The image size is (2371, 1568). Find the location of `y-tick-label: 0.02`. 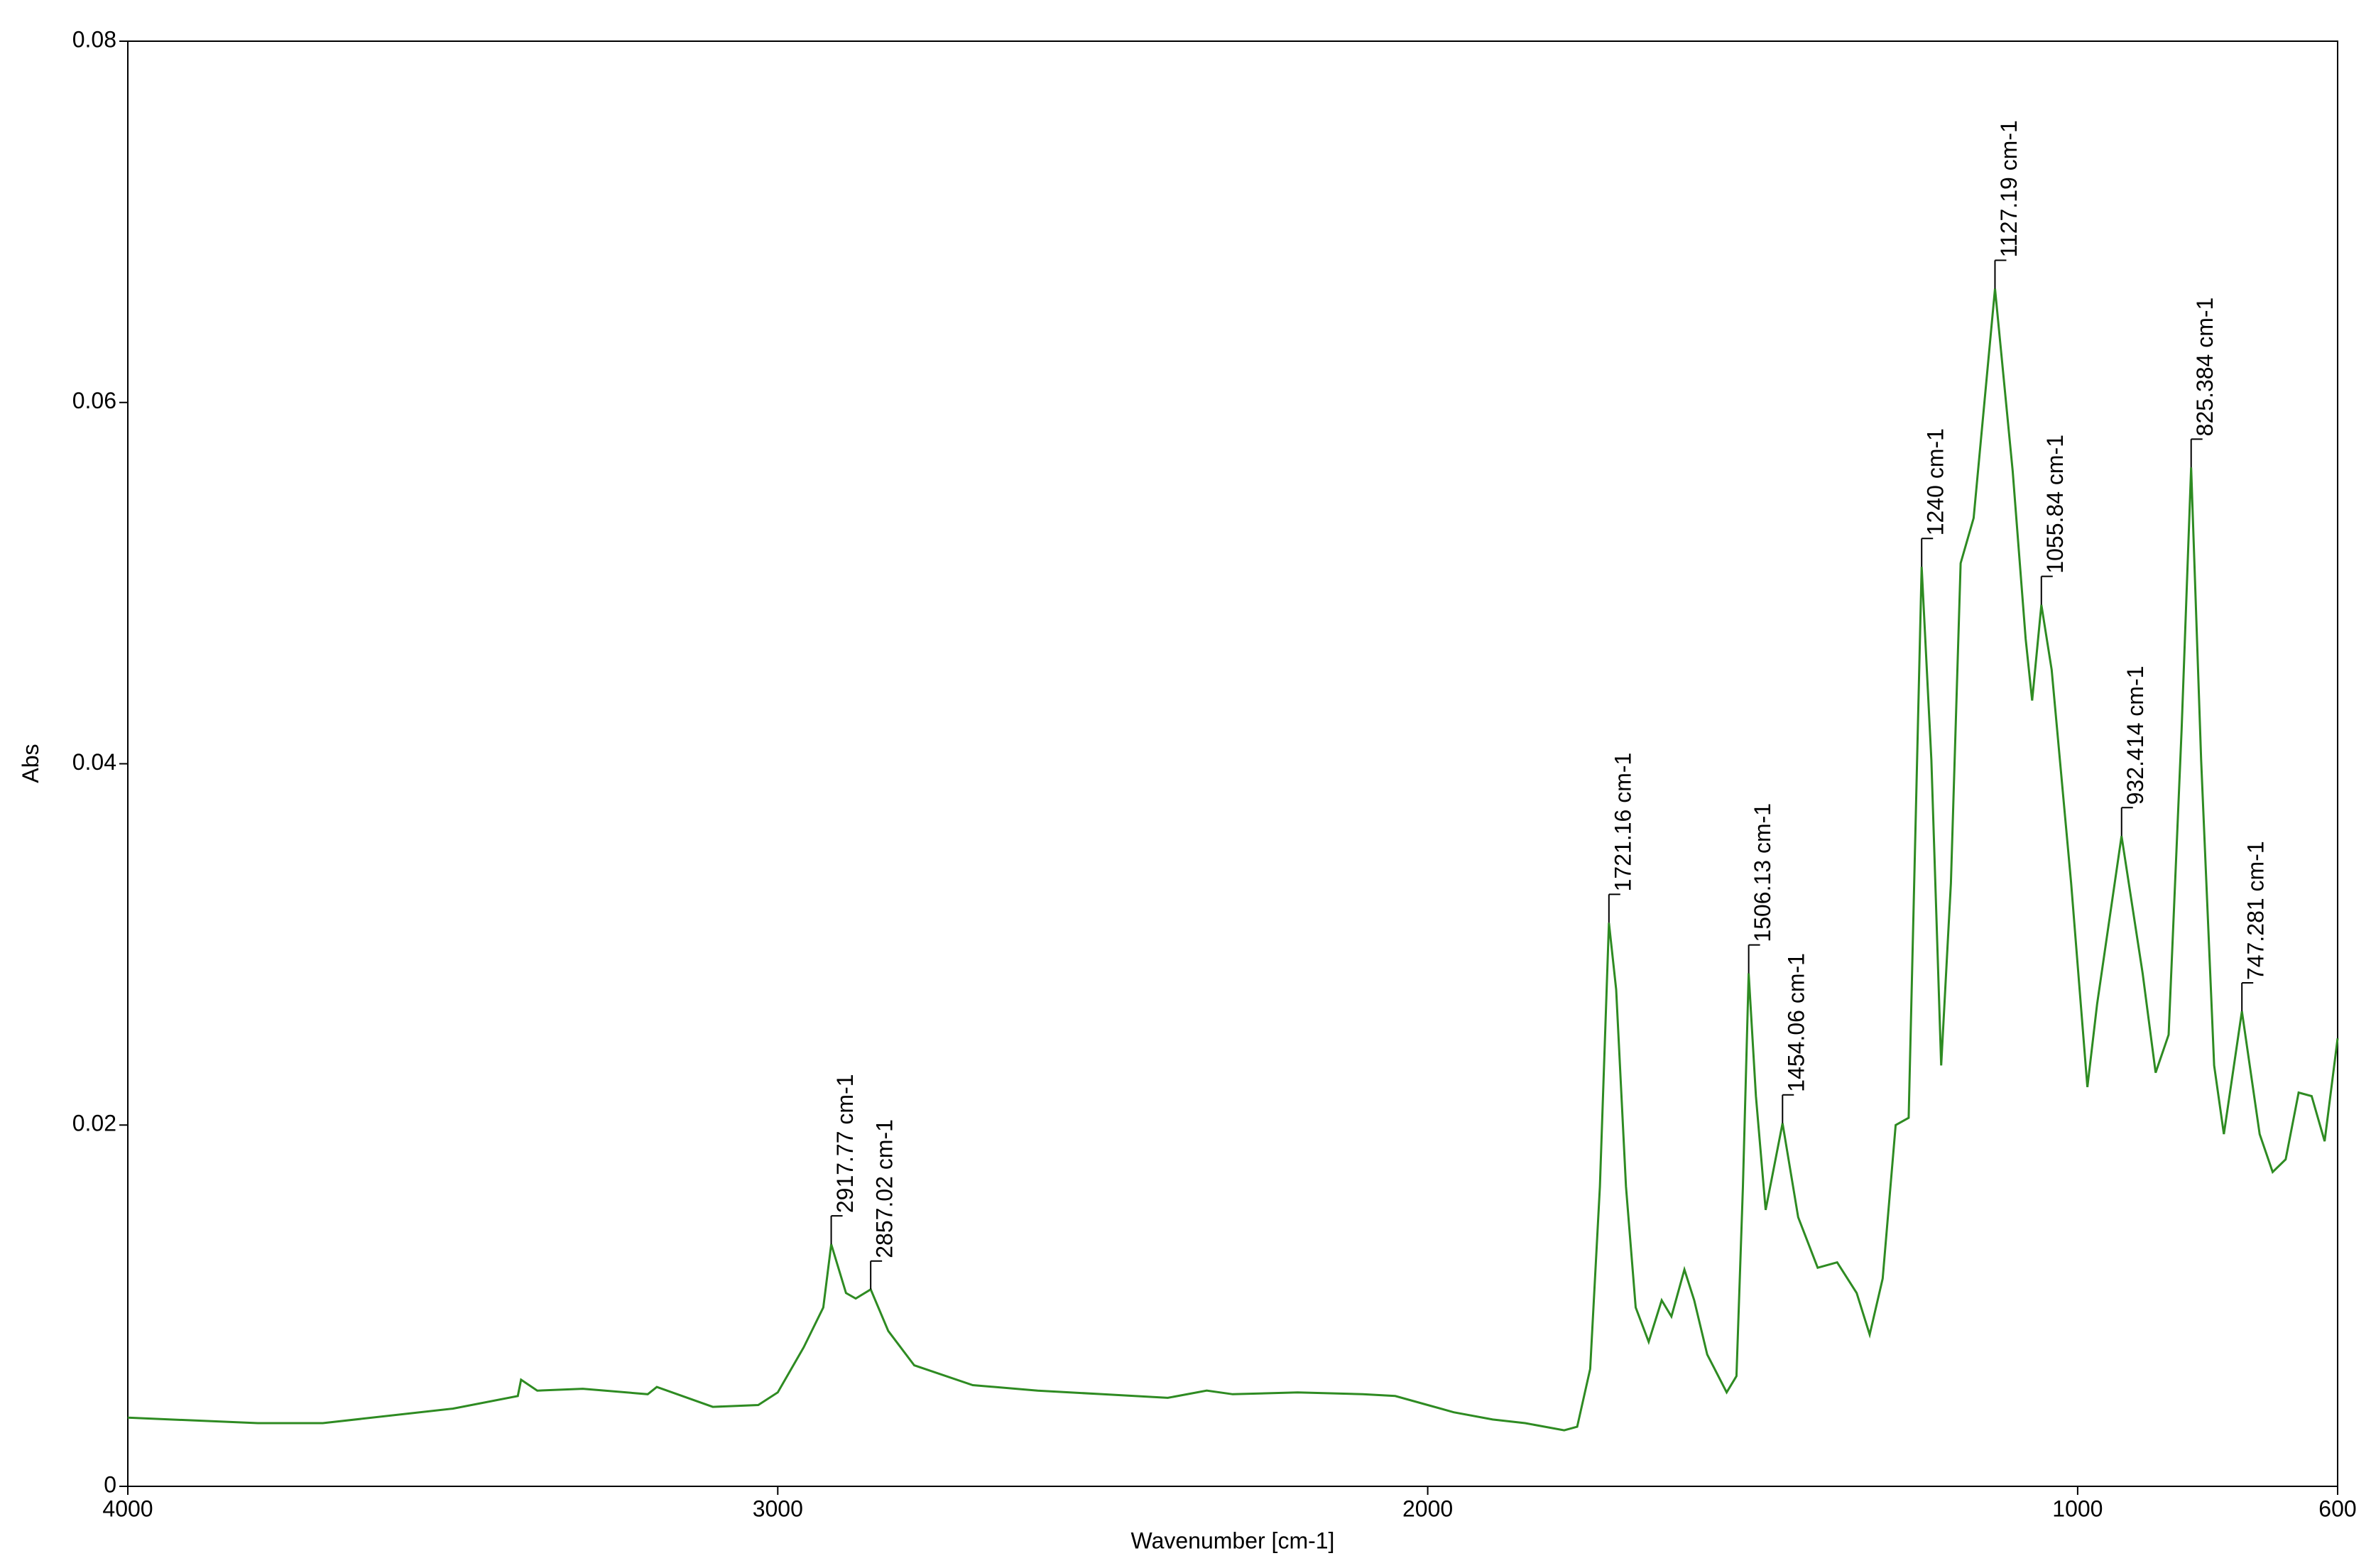

y-tick-label: 0.02 is located at coordinates (94, 1124).